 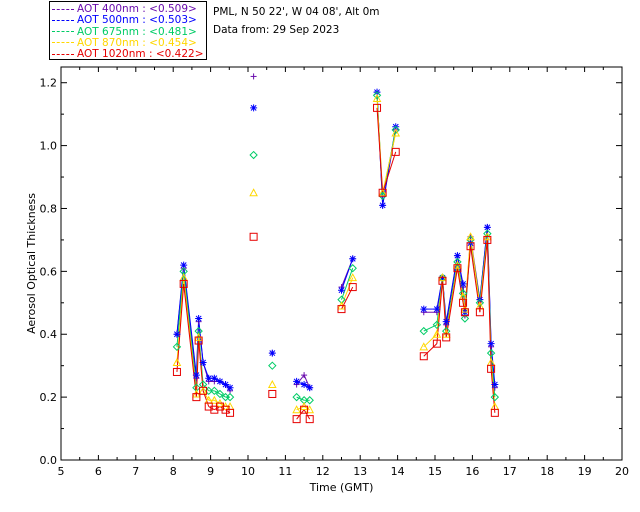 I want to click on x-tick-label: 17, so click(x=510, y=471).